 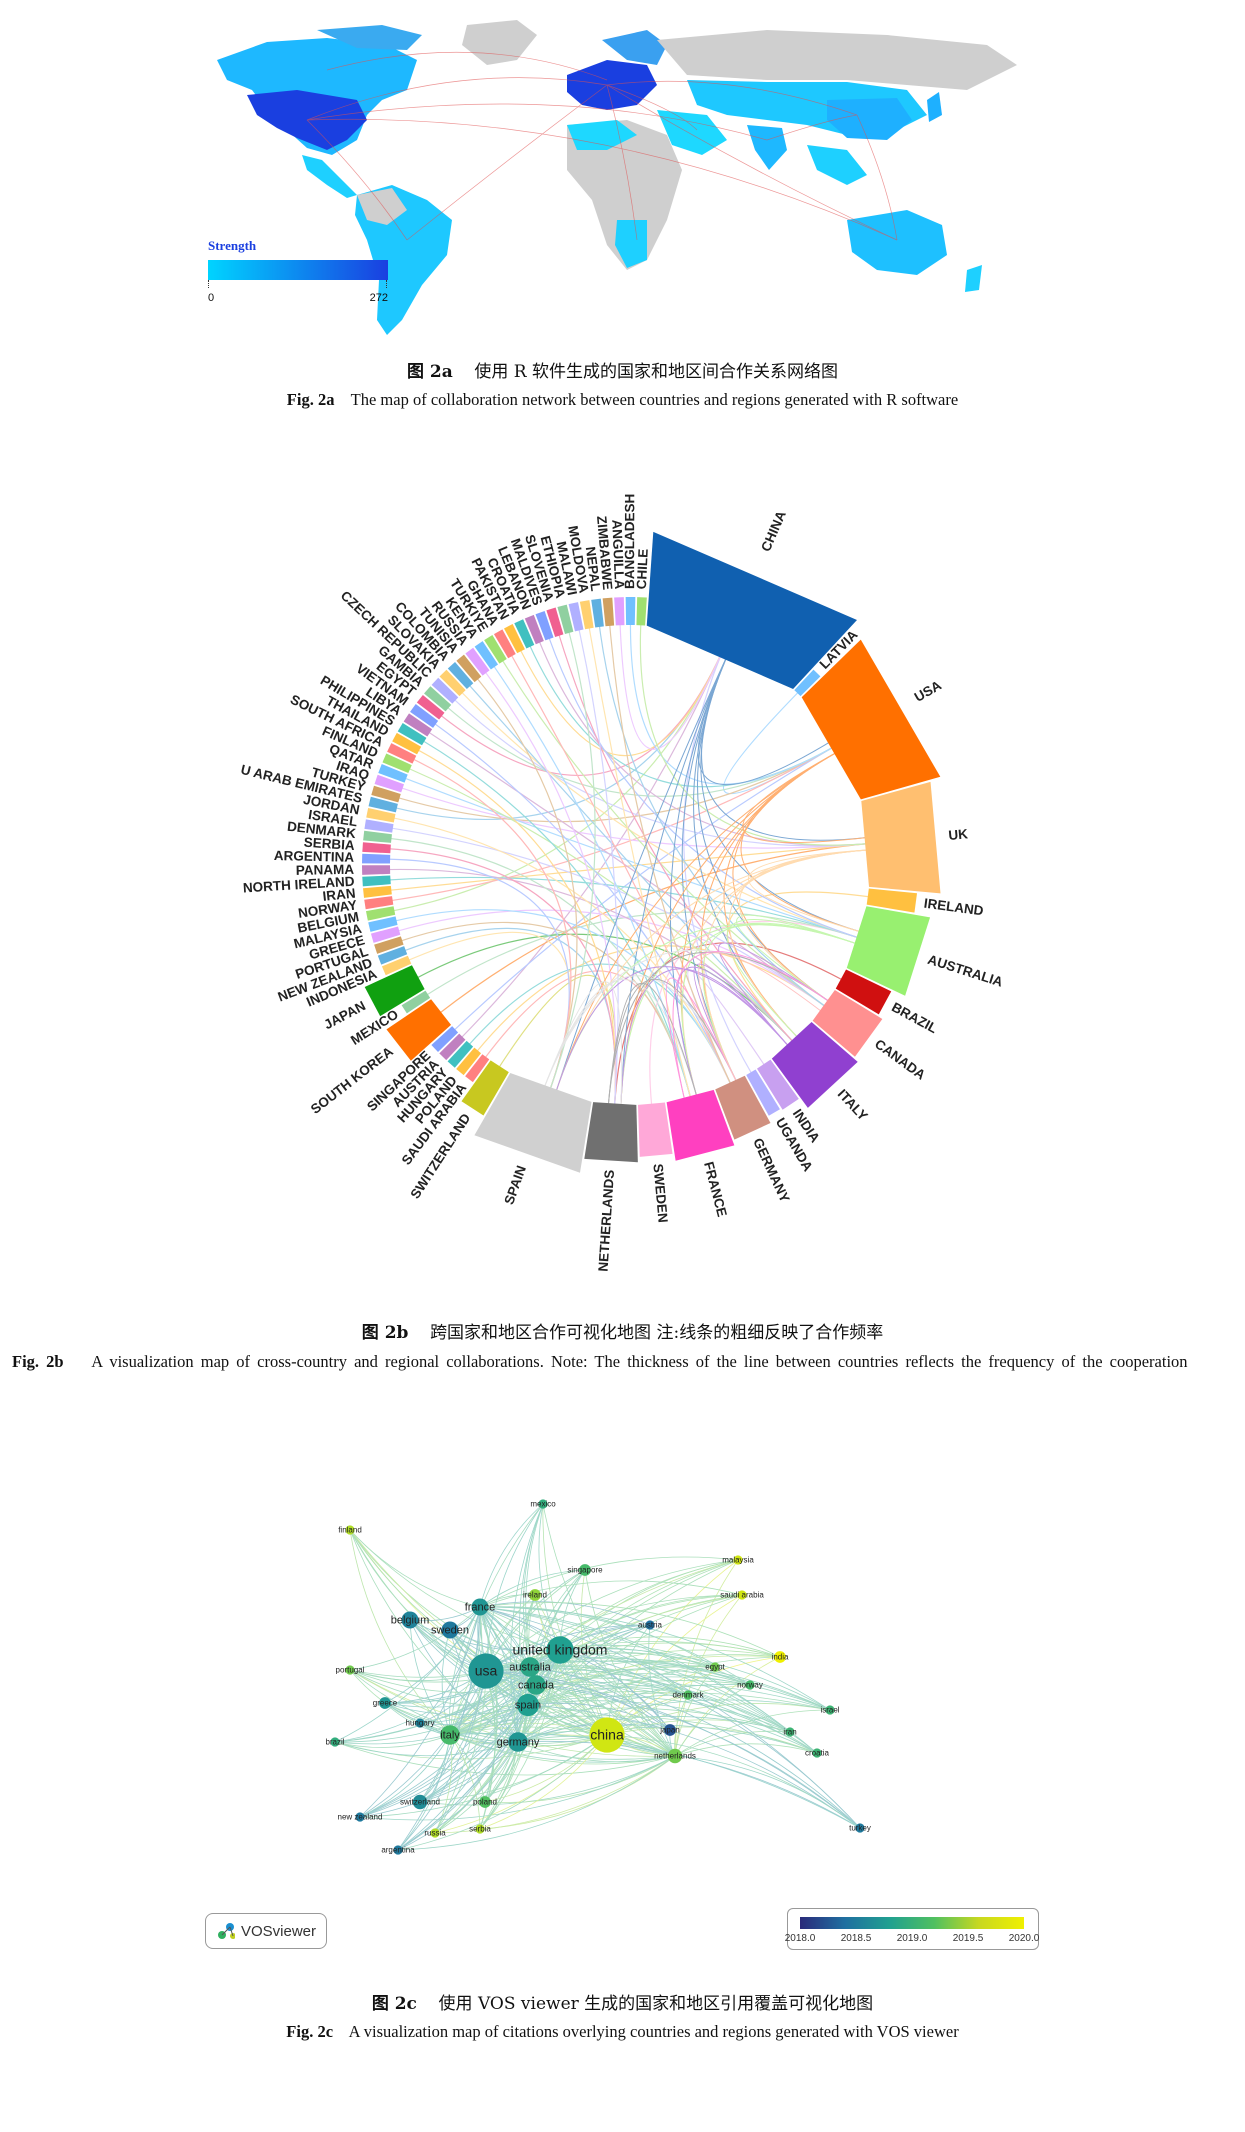 I want to click on chord-link-uk-germany, so click(x=787, y=966).